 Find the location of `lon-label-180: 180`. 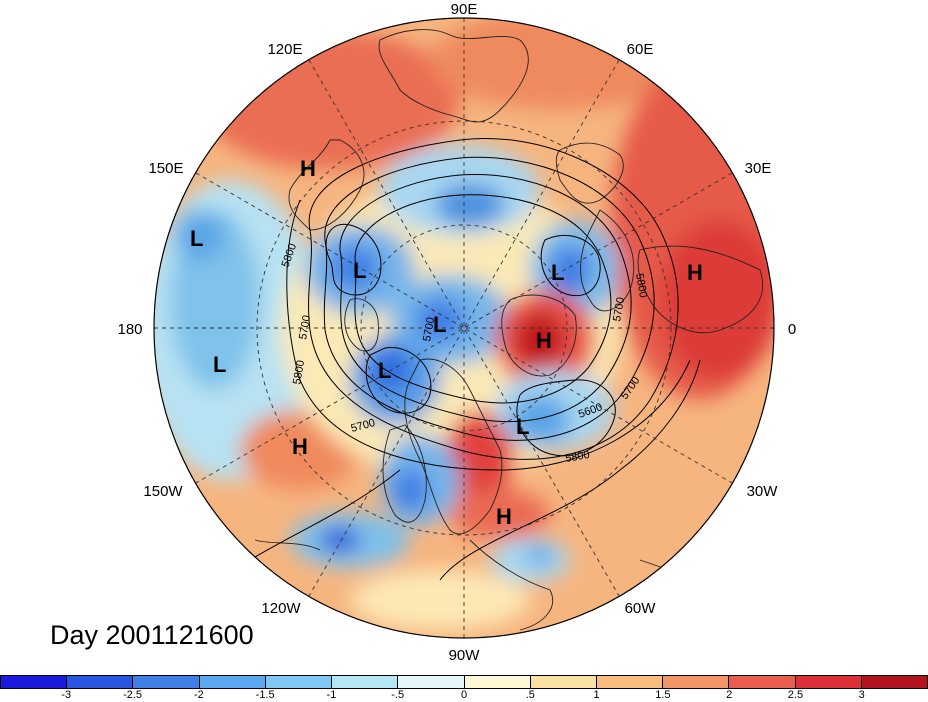

lon-label-180: 180 is located at coordinates (129, 329).